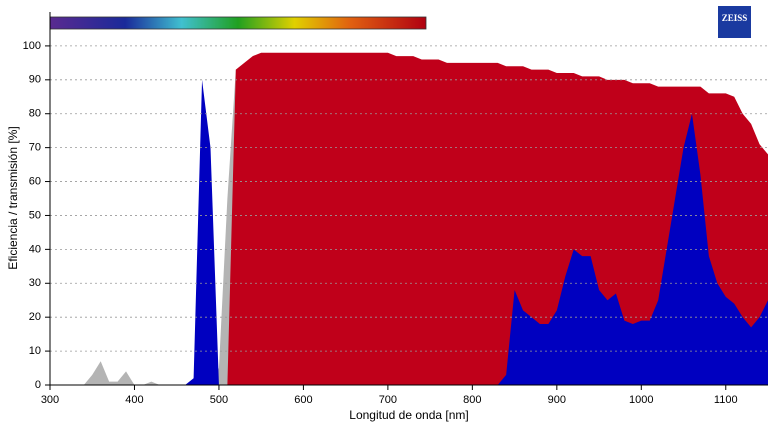 Image resolution: width=783 pixels, height=431 pixels. Describe the element at coordinates (35, 114) in the screenshot. I see `y-tick-label: 80` at that location.